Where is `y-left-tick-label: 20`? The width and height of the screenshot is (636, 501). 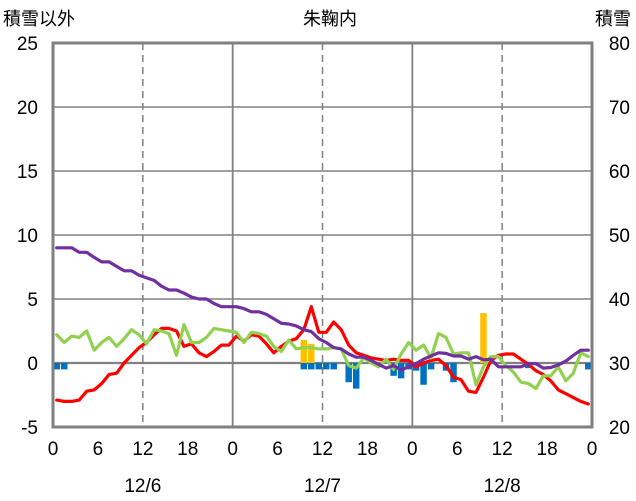 y-left-tick-label: 20 is located at coordinates (27, 108).